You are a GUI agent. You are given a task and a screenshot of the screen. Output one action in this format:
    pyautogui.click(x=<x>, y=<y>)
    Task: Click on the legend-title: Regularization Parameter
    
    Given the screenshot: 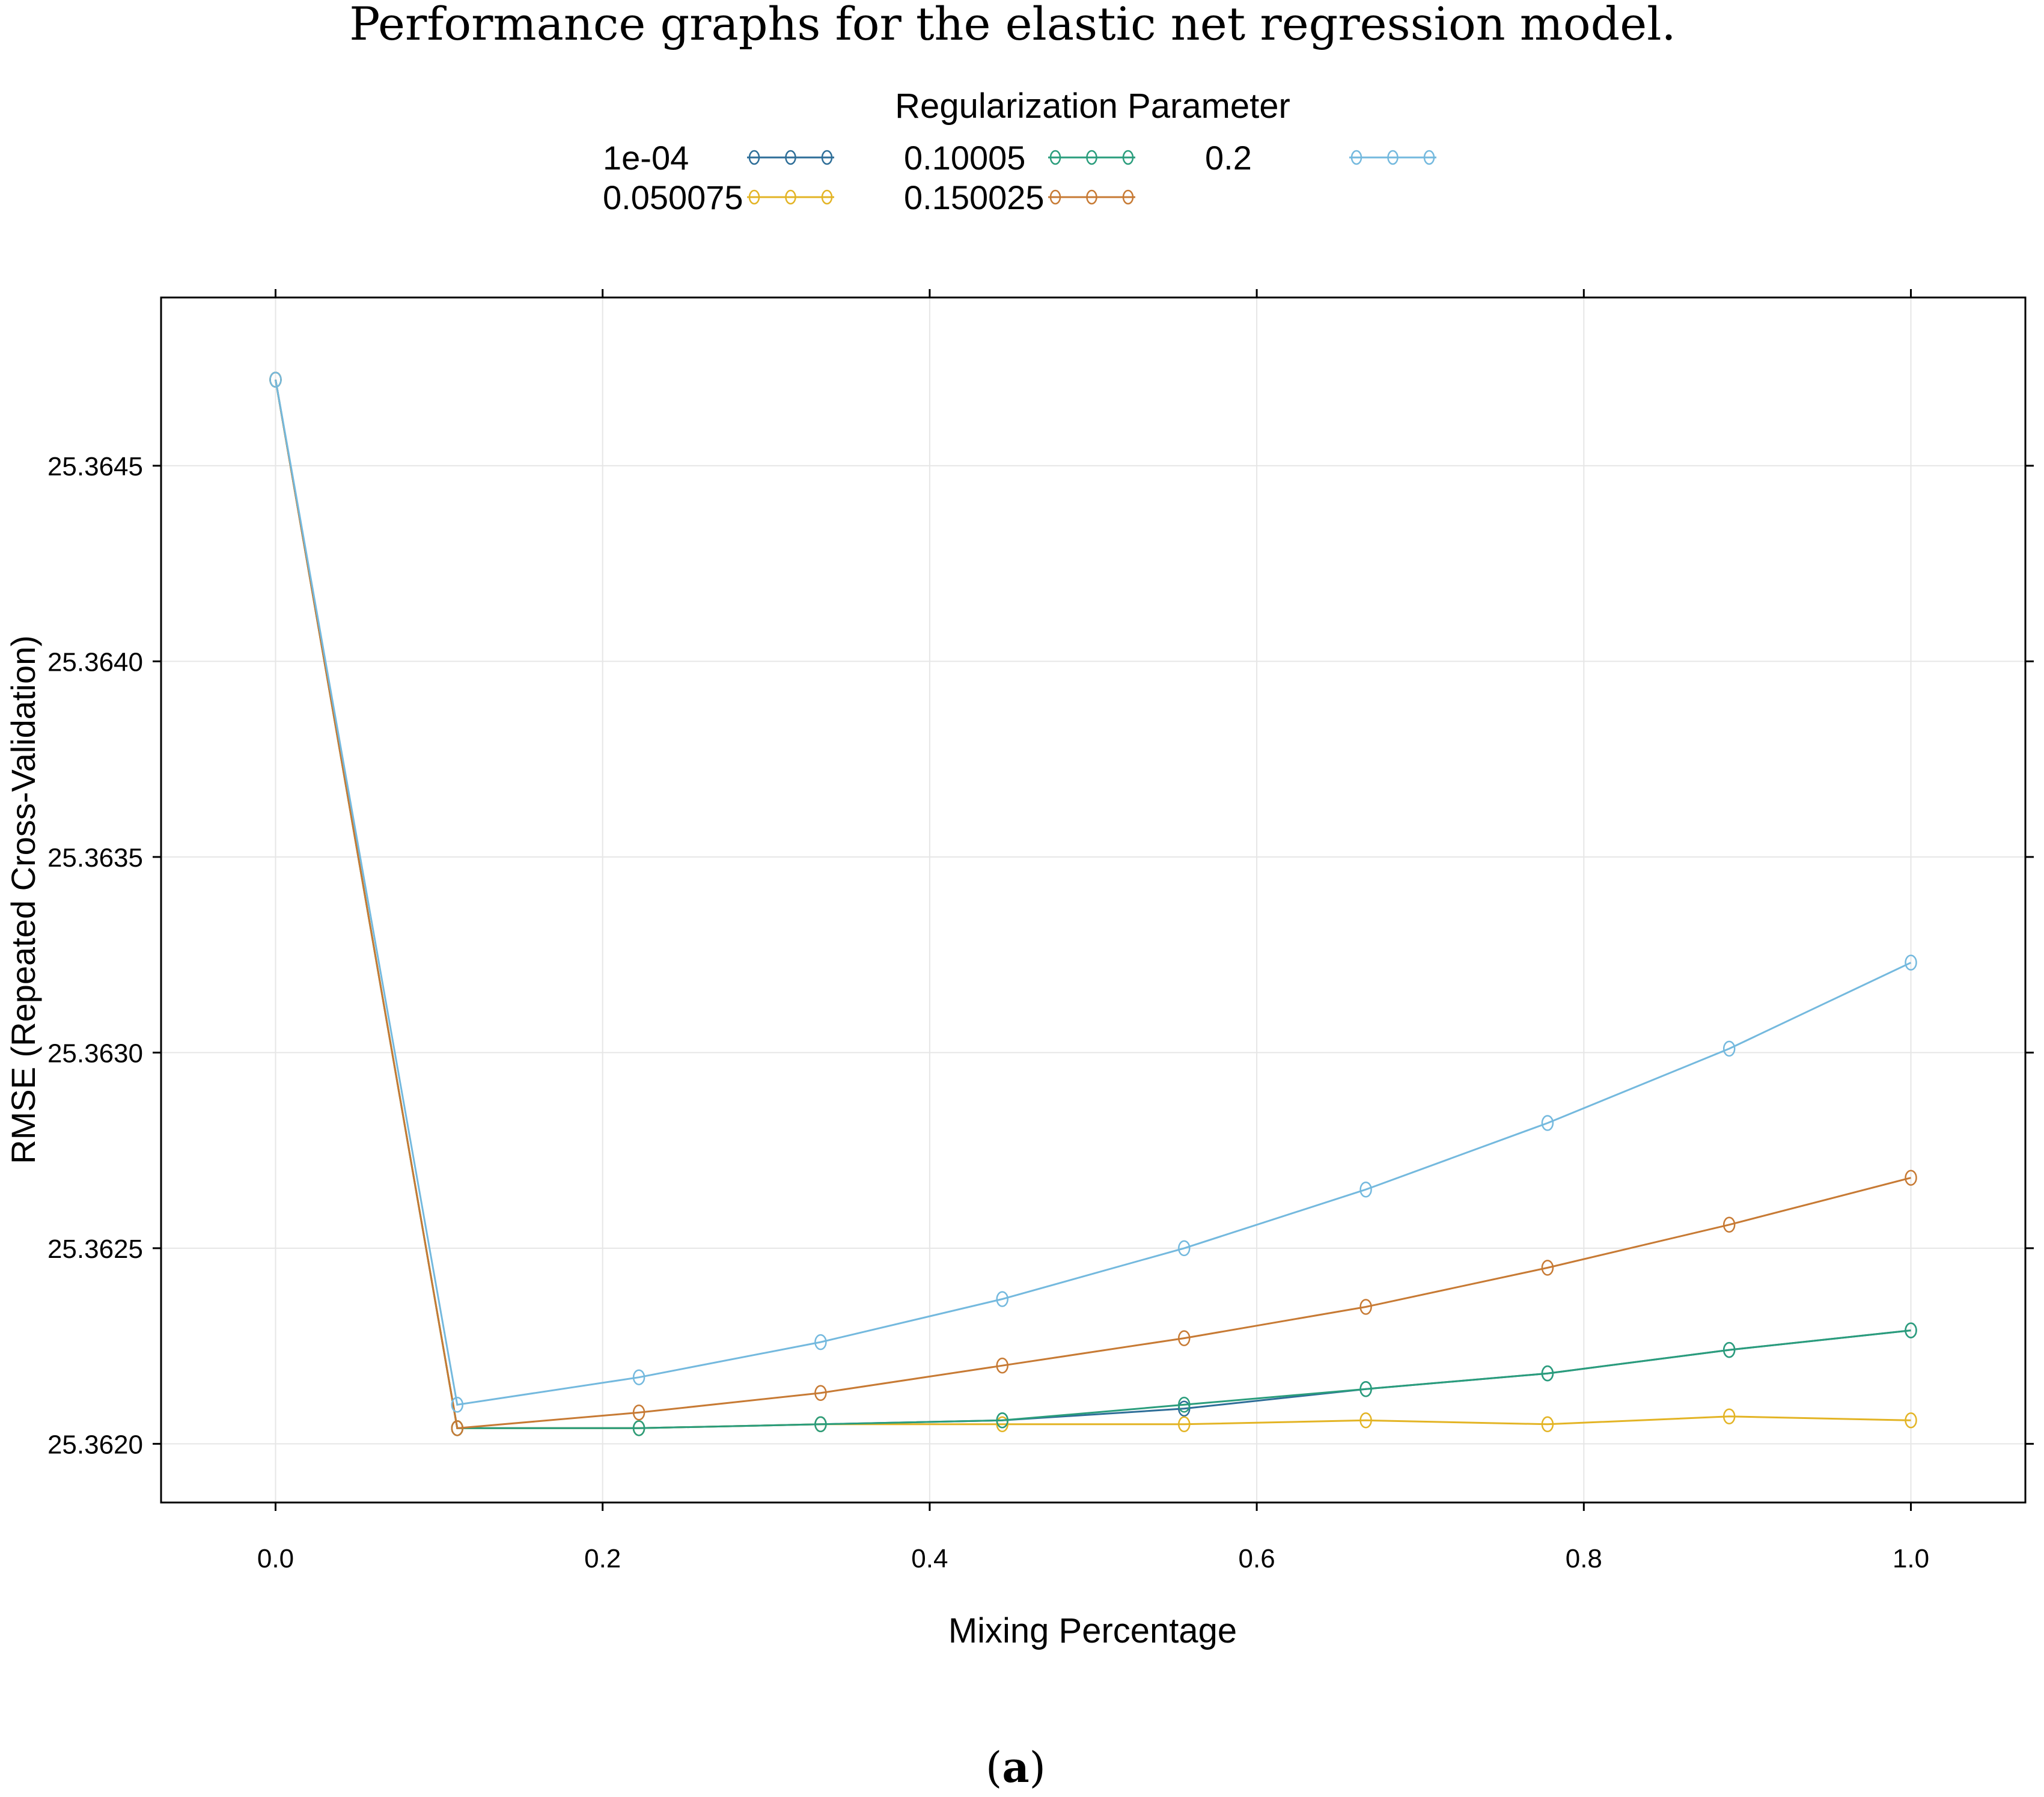 What is the action you would take?
    pyautogui.click(x=1092, y=106)
    